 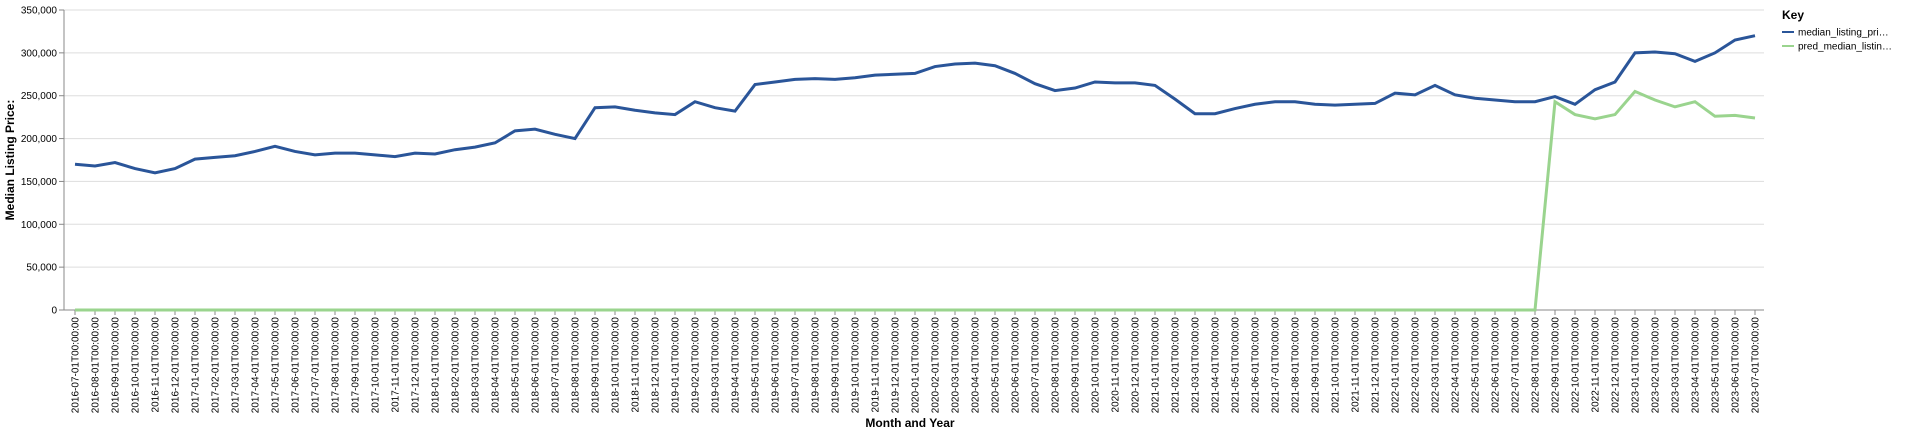 I want to click on x-tick-label: 2023-04-01T00:00:00, so click(x=1696, y=365).